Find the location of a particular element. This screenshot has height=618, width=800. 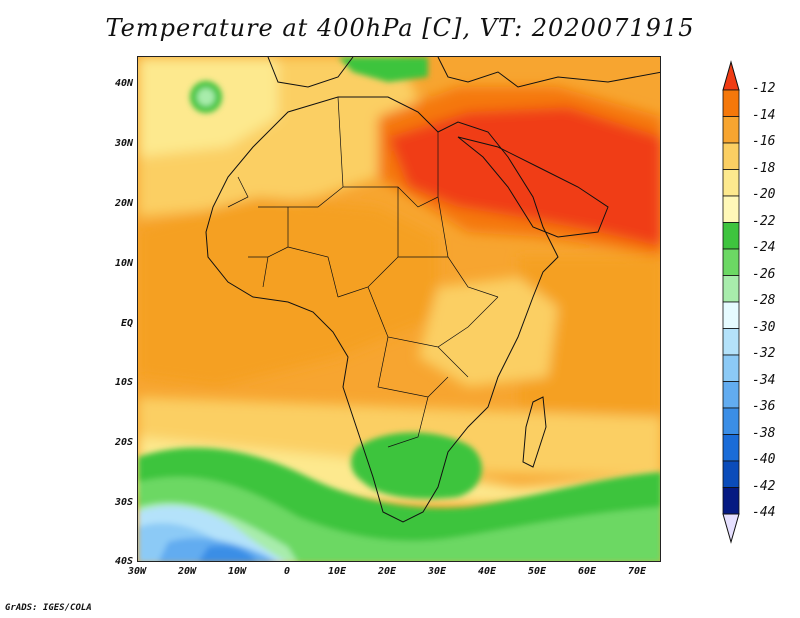

colorbar-tick-label: -28 is located at coordinates (764, 300).